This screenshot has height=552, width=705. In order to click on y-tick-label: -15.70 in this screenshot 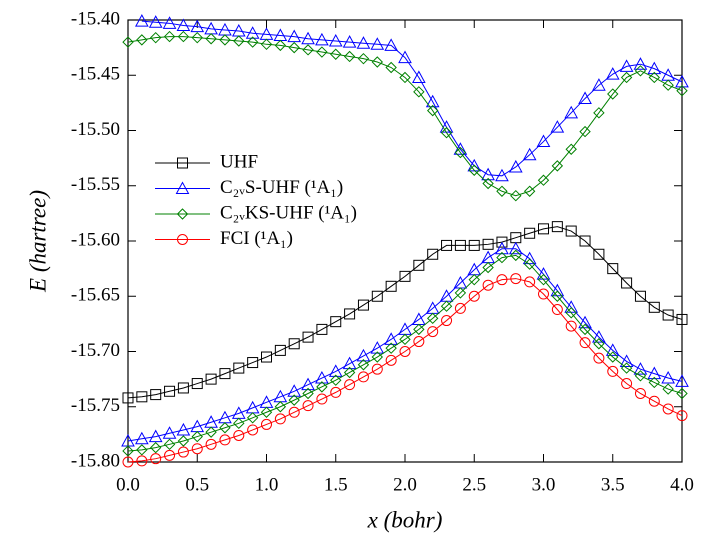, I will do `click(95, 350)`.